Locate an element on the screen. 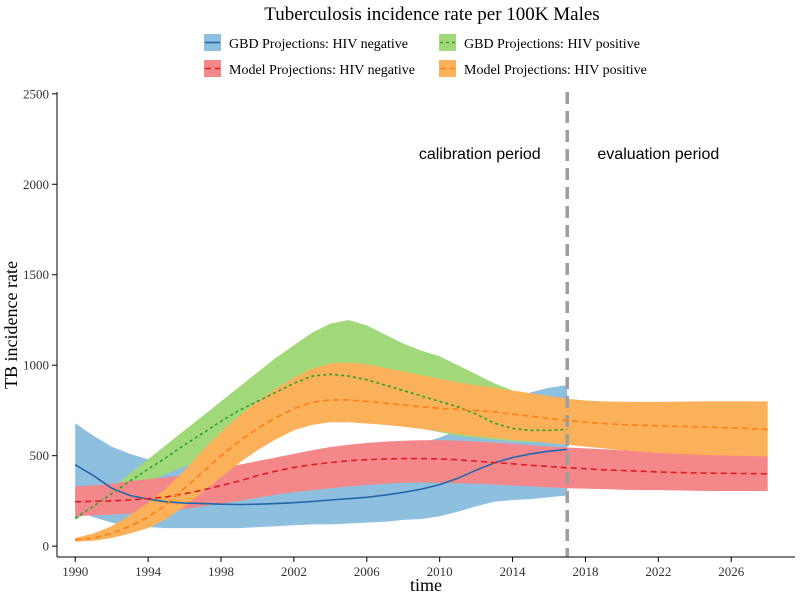  y-axis-label: TB incidence rate is located at coordinates (11, 325).